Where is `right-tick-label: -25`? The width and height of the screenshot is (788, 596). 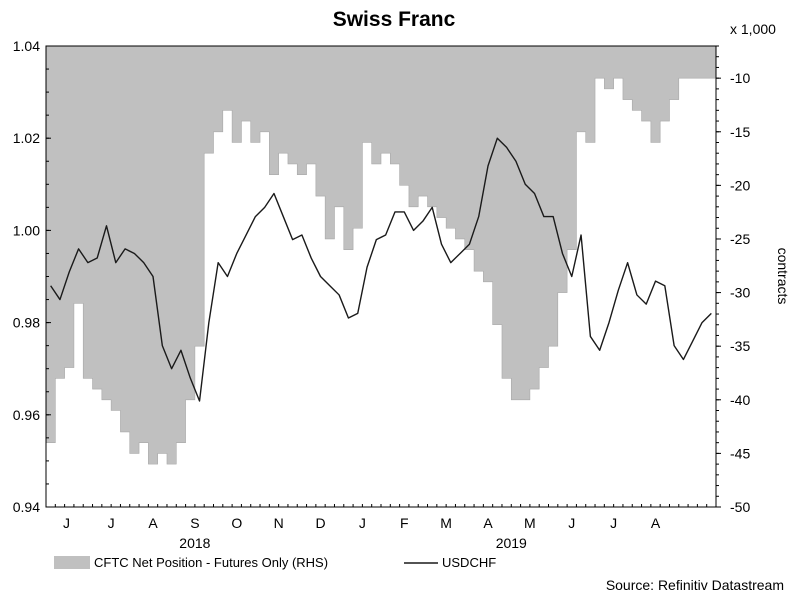 right-tick-label: -25 is located at coordinates (740, 239).